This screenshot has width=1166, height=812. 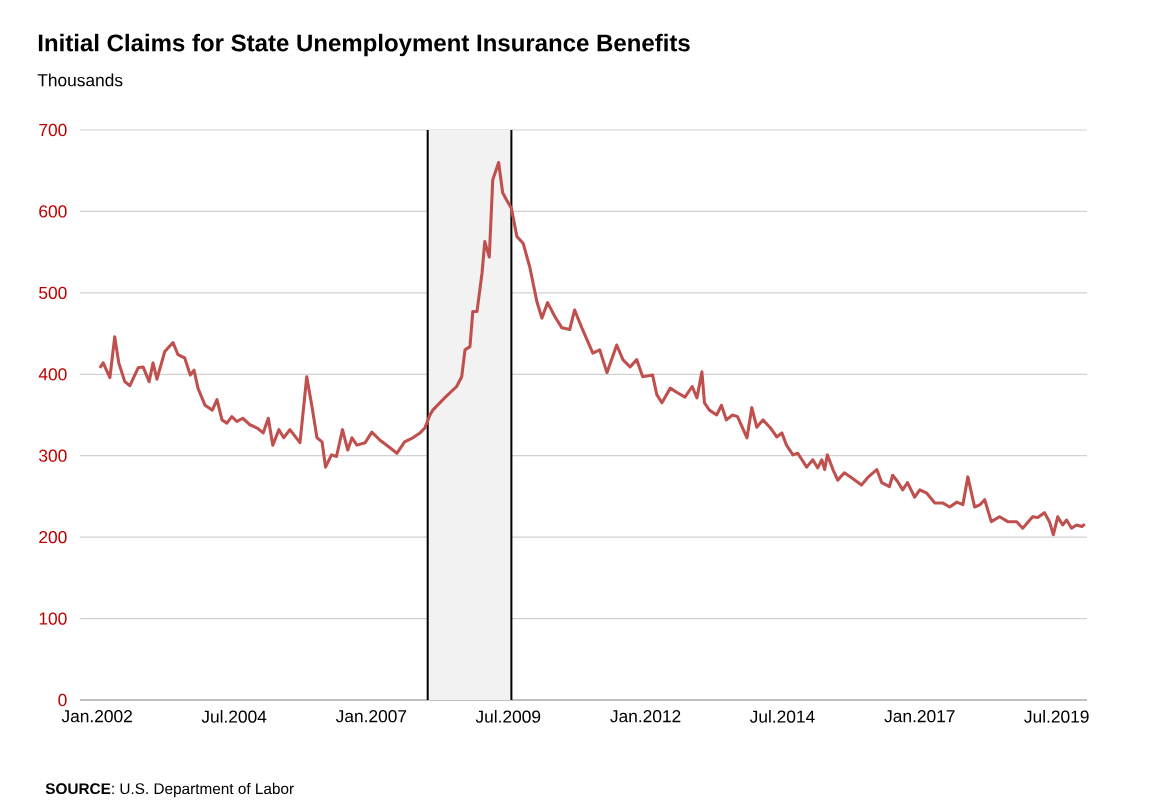 What do you see at coordinates (234, 716) in the screenshot?
I see `x-tick-label: Jul.2004` at bounding box center [234, 716].